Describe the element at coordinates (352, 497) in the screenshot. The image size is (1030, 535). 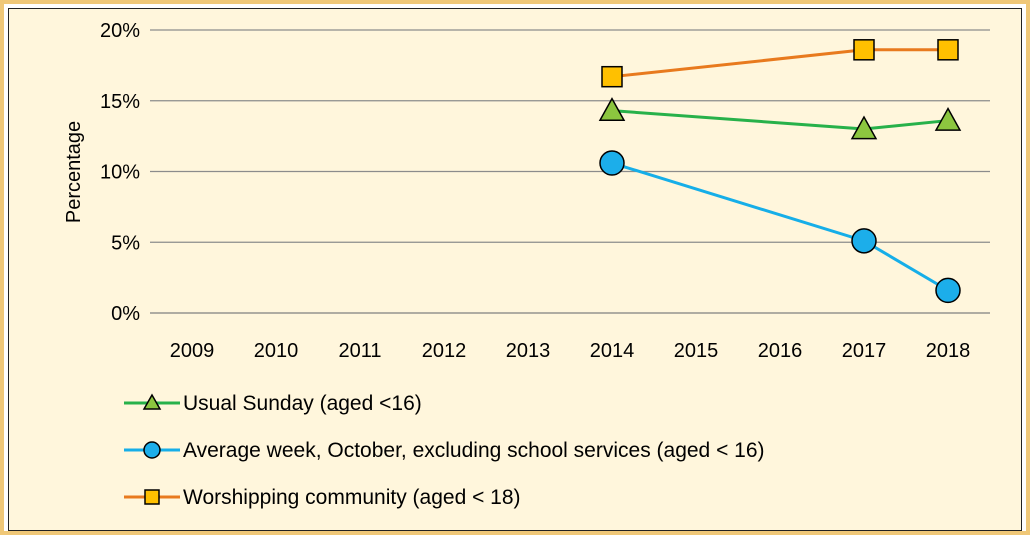
I see `legend-label: Worshipping community (aged < 18)` at that location.